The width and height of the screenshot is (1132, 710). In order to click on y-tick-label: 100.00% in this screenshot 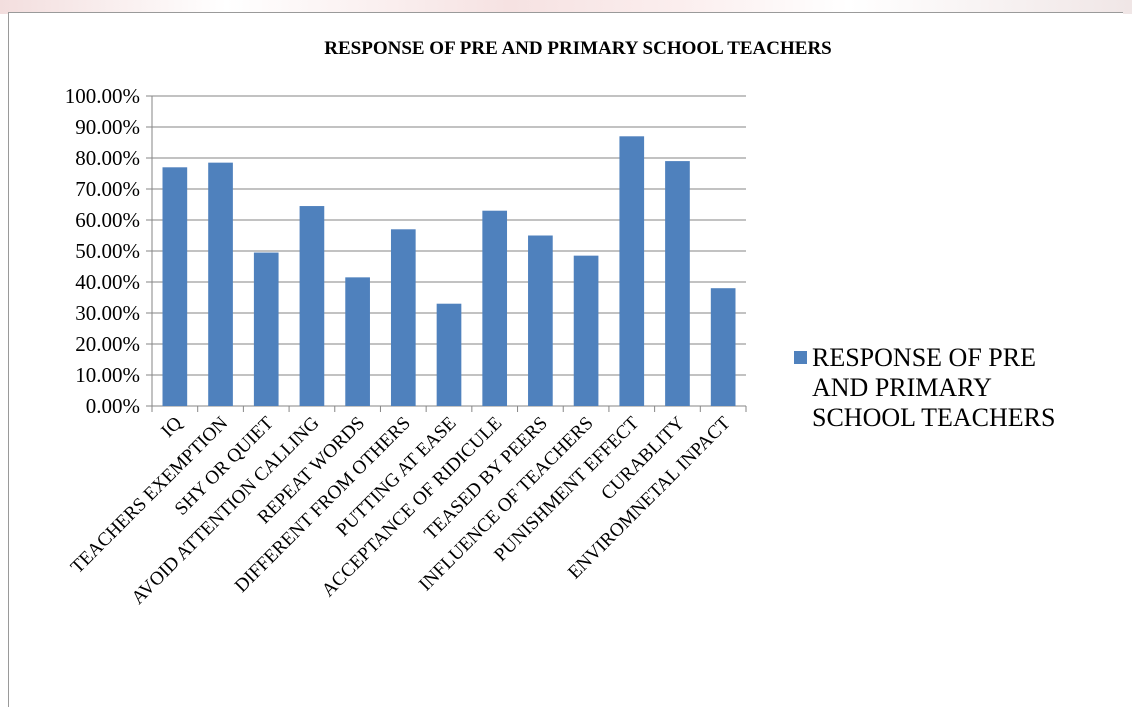, I will do `click(102, 96)`.